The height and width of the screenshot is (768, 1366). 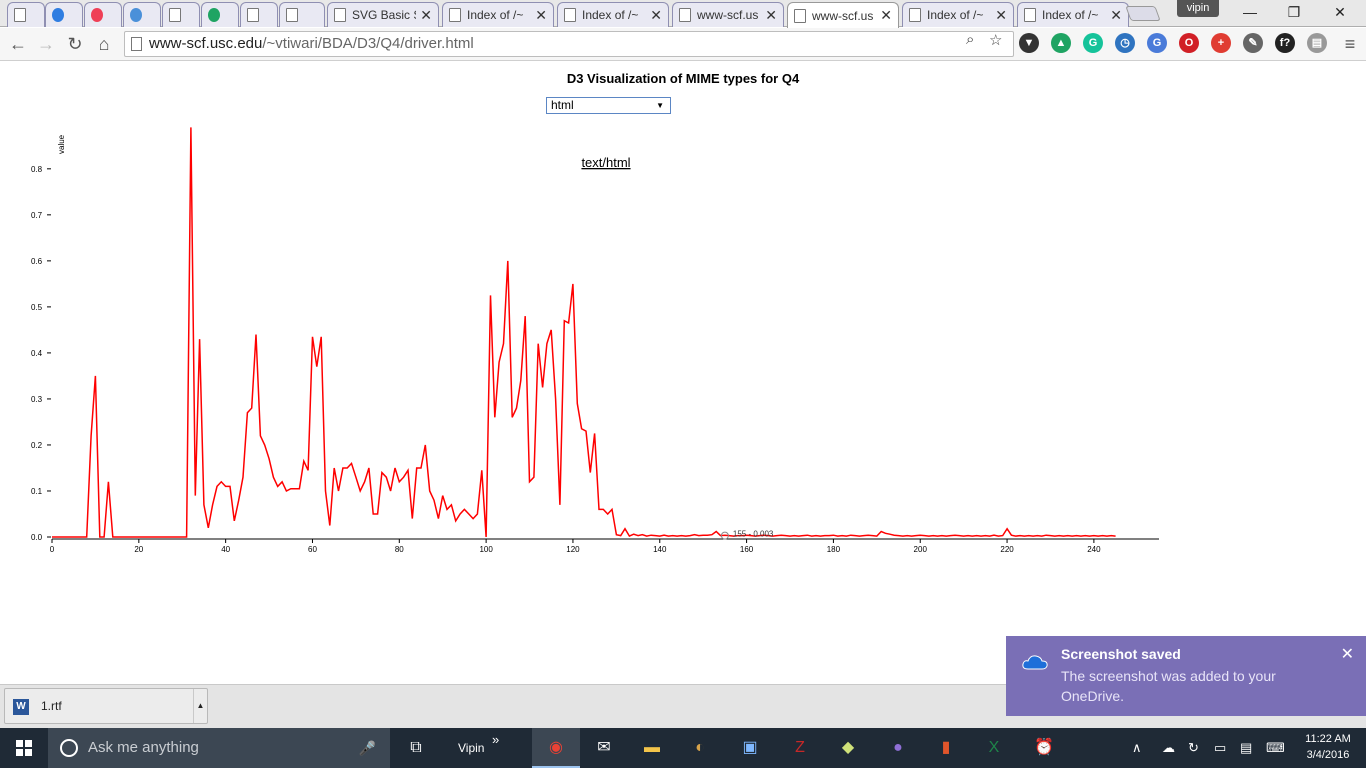 What do you see at coordinates (399, 549) in the screenshot?
I see `x-tick-label: 80` at bounding box center [399, 549].